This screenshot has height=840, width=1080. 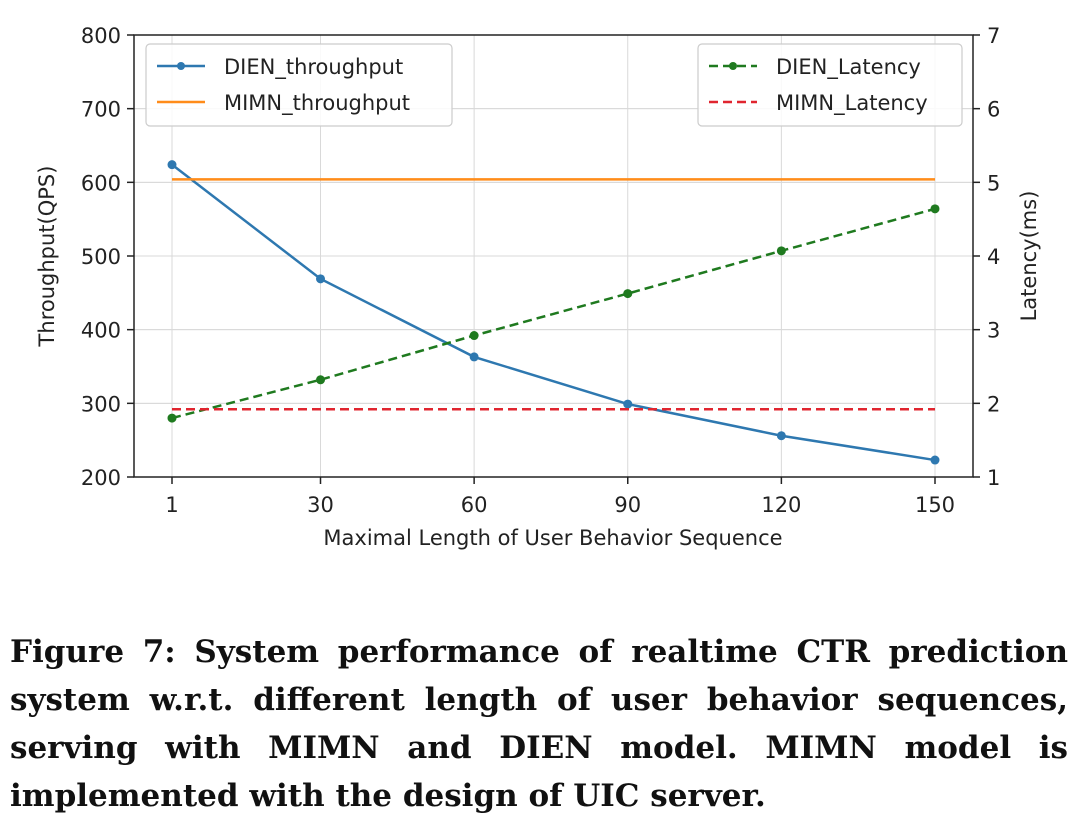 I want to click on right-y-tick-label: 6, so click(x=993, y=110).